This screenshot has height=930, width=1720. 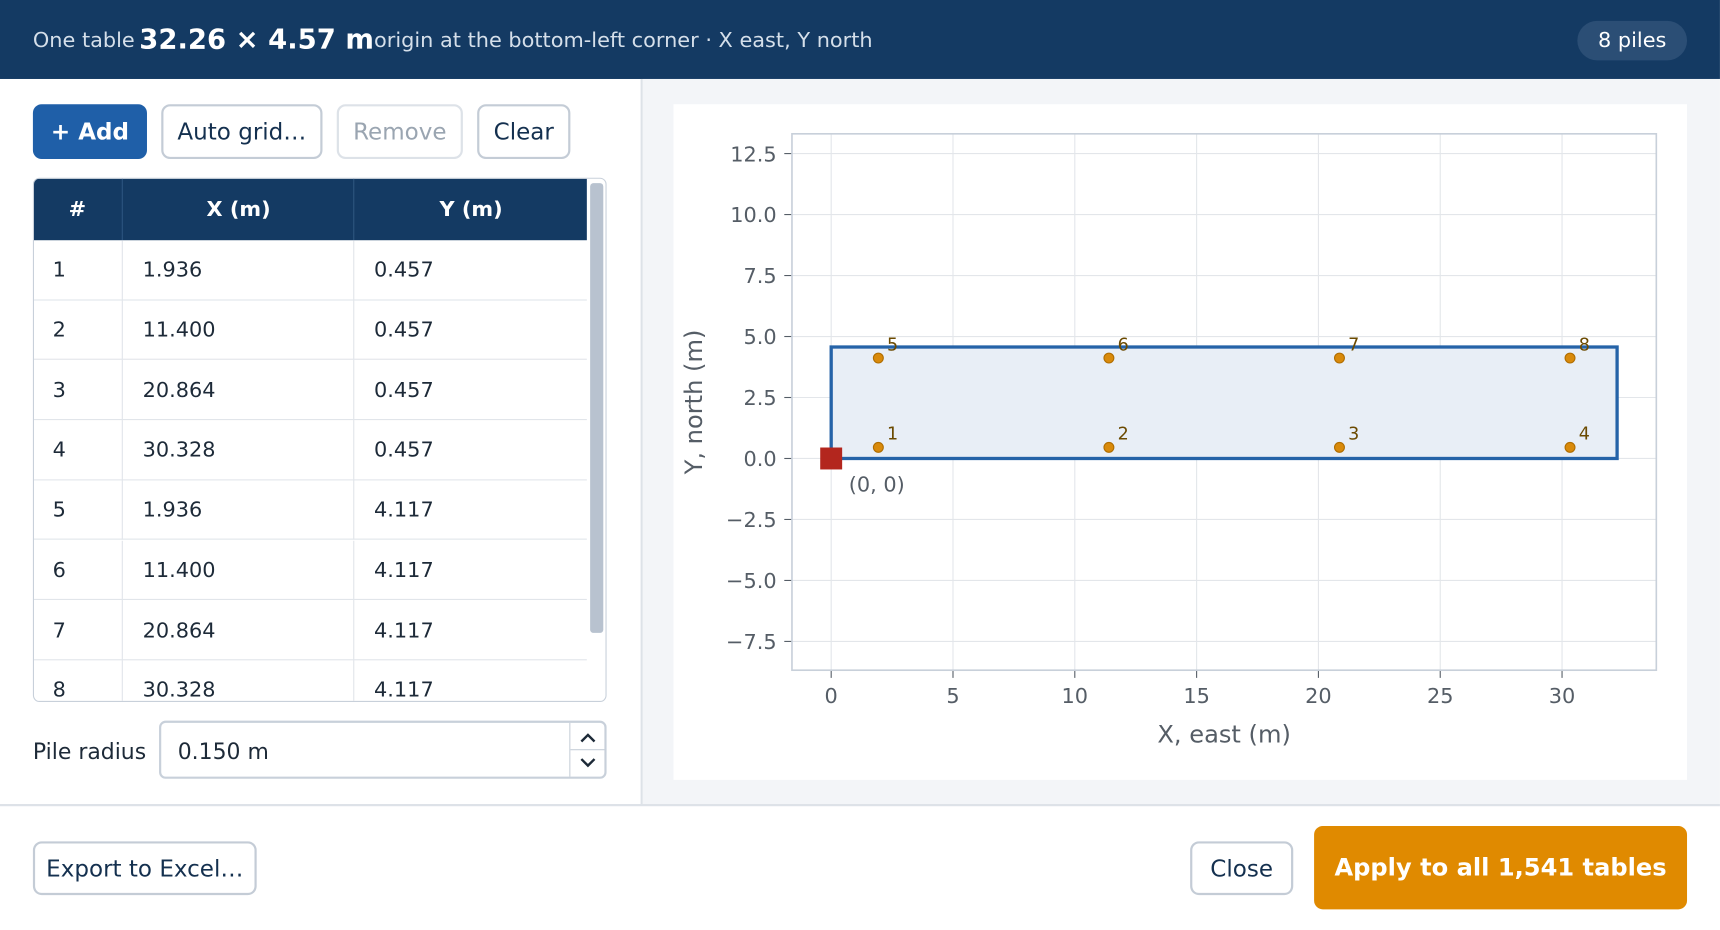 I want to click on pile-radius-label: Pile radius, so click(x=89, y=751).